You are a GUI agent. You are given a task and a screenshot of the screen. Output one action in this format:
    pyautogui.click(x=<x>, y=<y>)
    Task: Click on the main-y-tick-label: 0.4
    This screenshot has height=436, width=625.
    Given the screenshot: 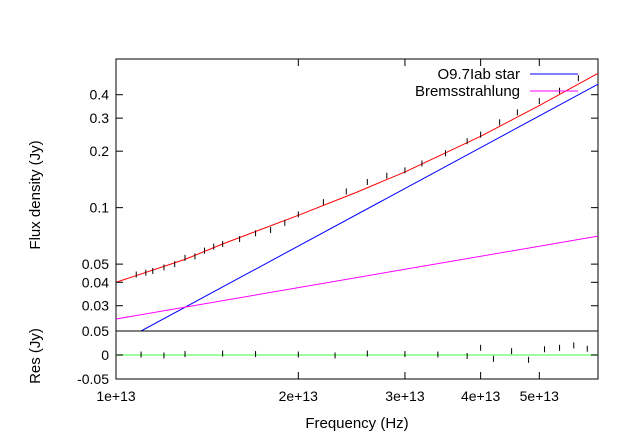 What is the action you would take?
    pyautogui.click(x=100, y=95)
    